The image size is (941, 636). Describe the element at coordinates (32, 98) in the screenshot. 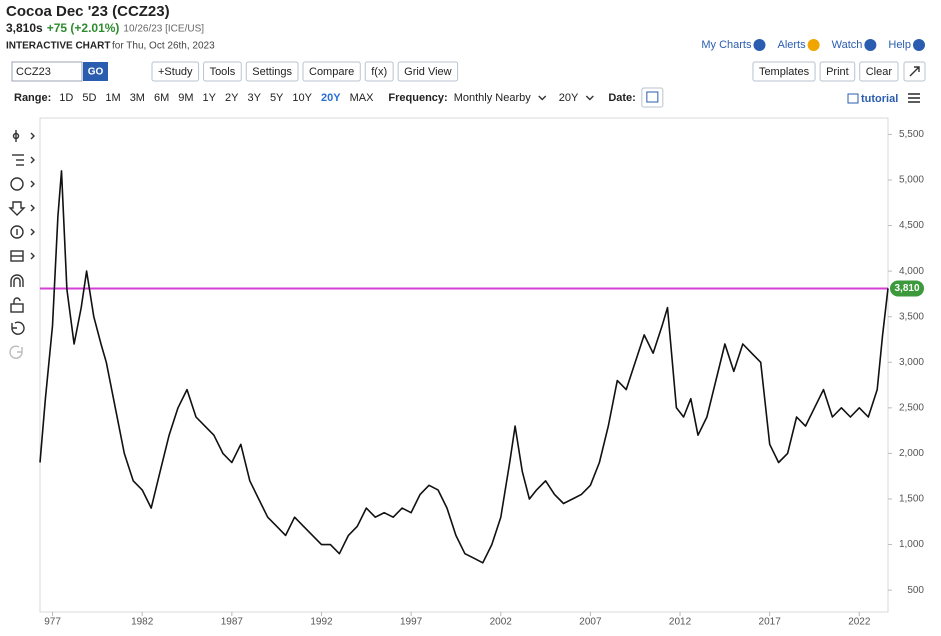

I see `range-label: Range:` at that location.